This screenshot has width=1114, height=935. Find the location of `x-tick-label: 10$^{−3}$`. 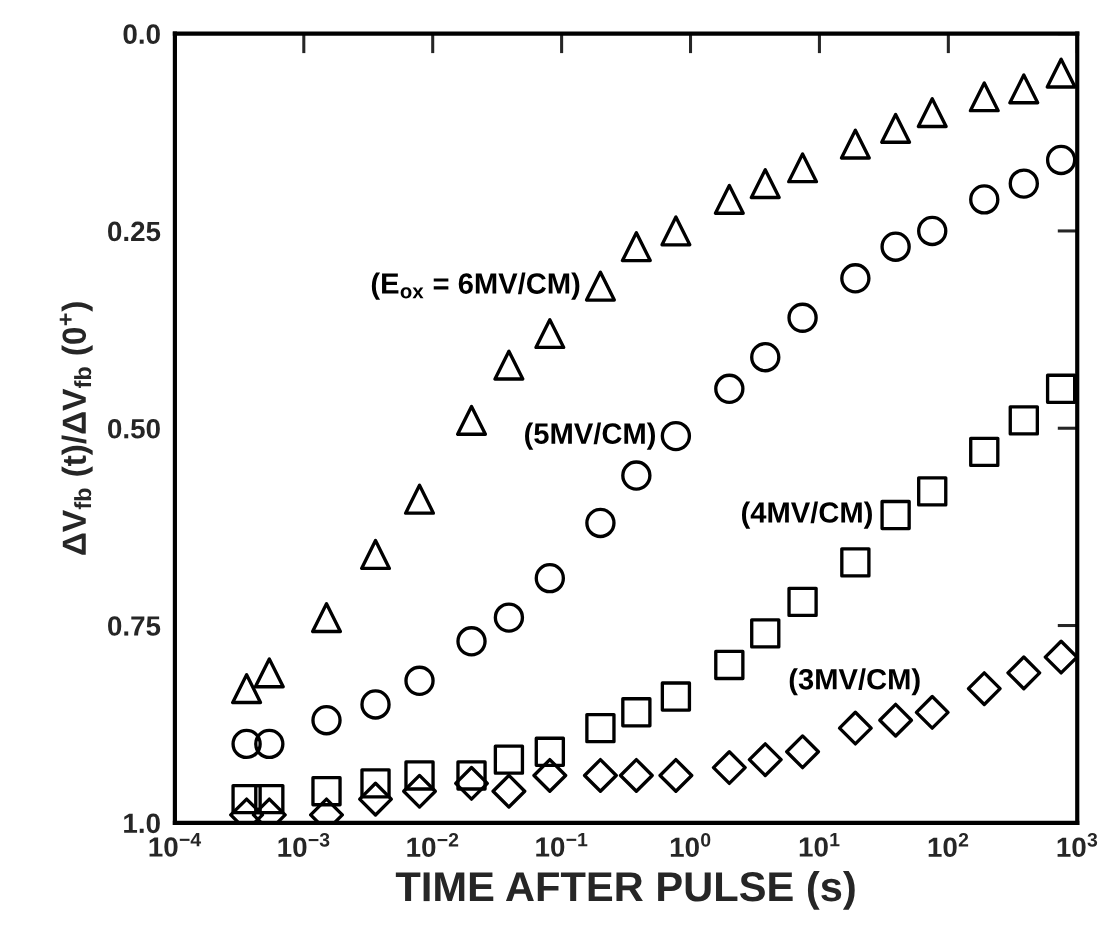

x-tick-label: 10$^{−3}$ is located at coordinates (304, 845).